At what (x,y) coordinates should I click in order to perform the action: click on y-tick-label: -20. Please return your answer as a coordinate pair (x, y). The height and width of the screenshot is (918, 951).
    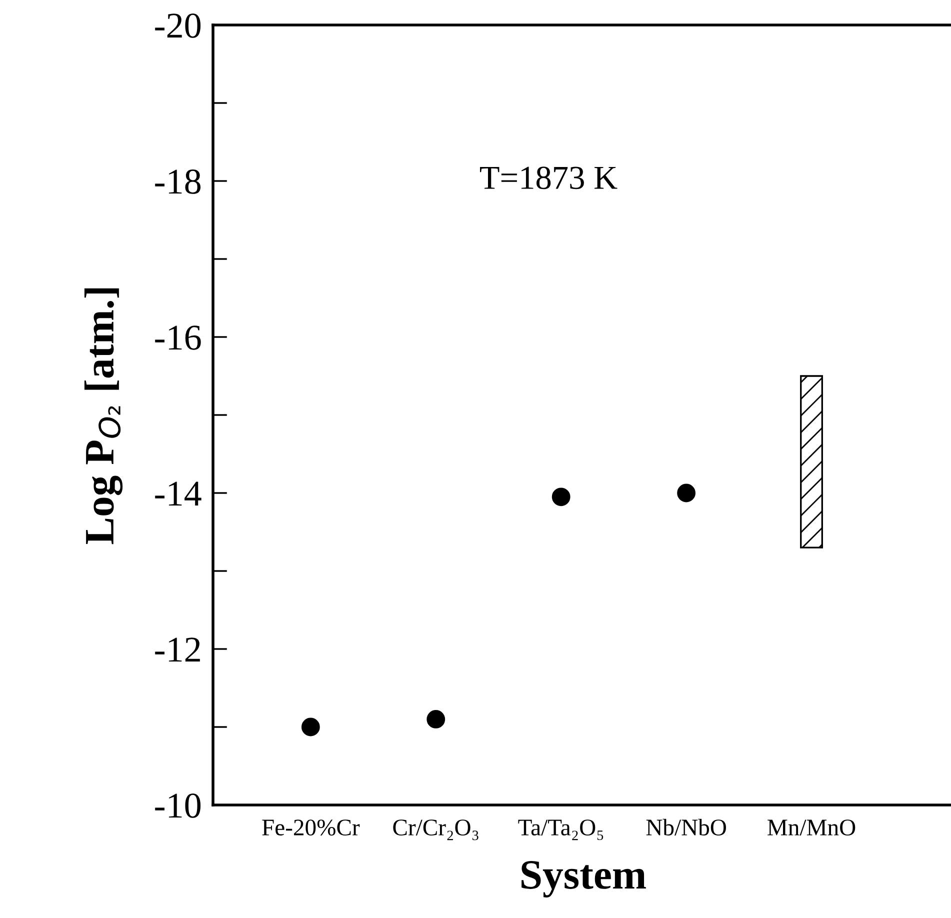
    Looking at the image, I should click on (178, 26).